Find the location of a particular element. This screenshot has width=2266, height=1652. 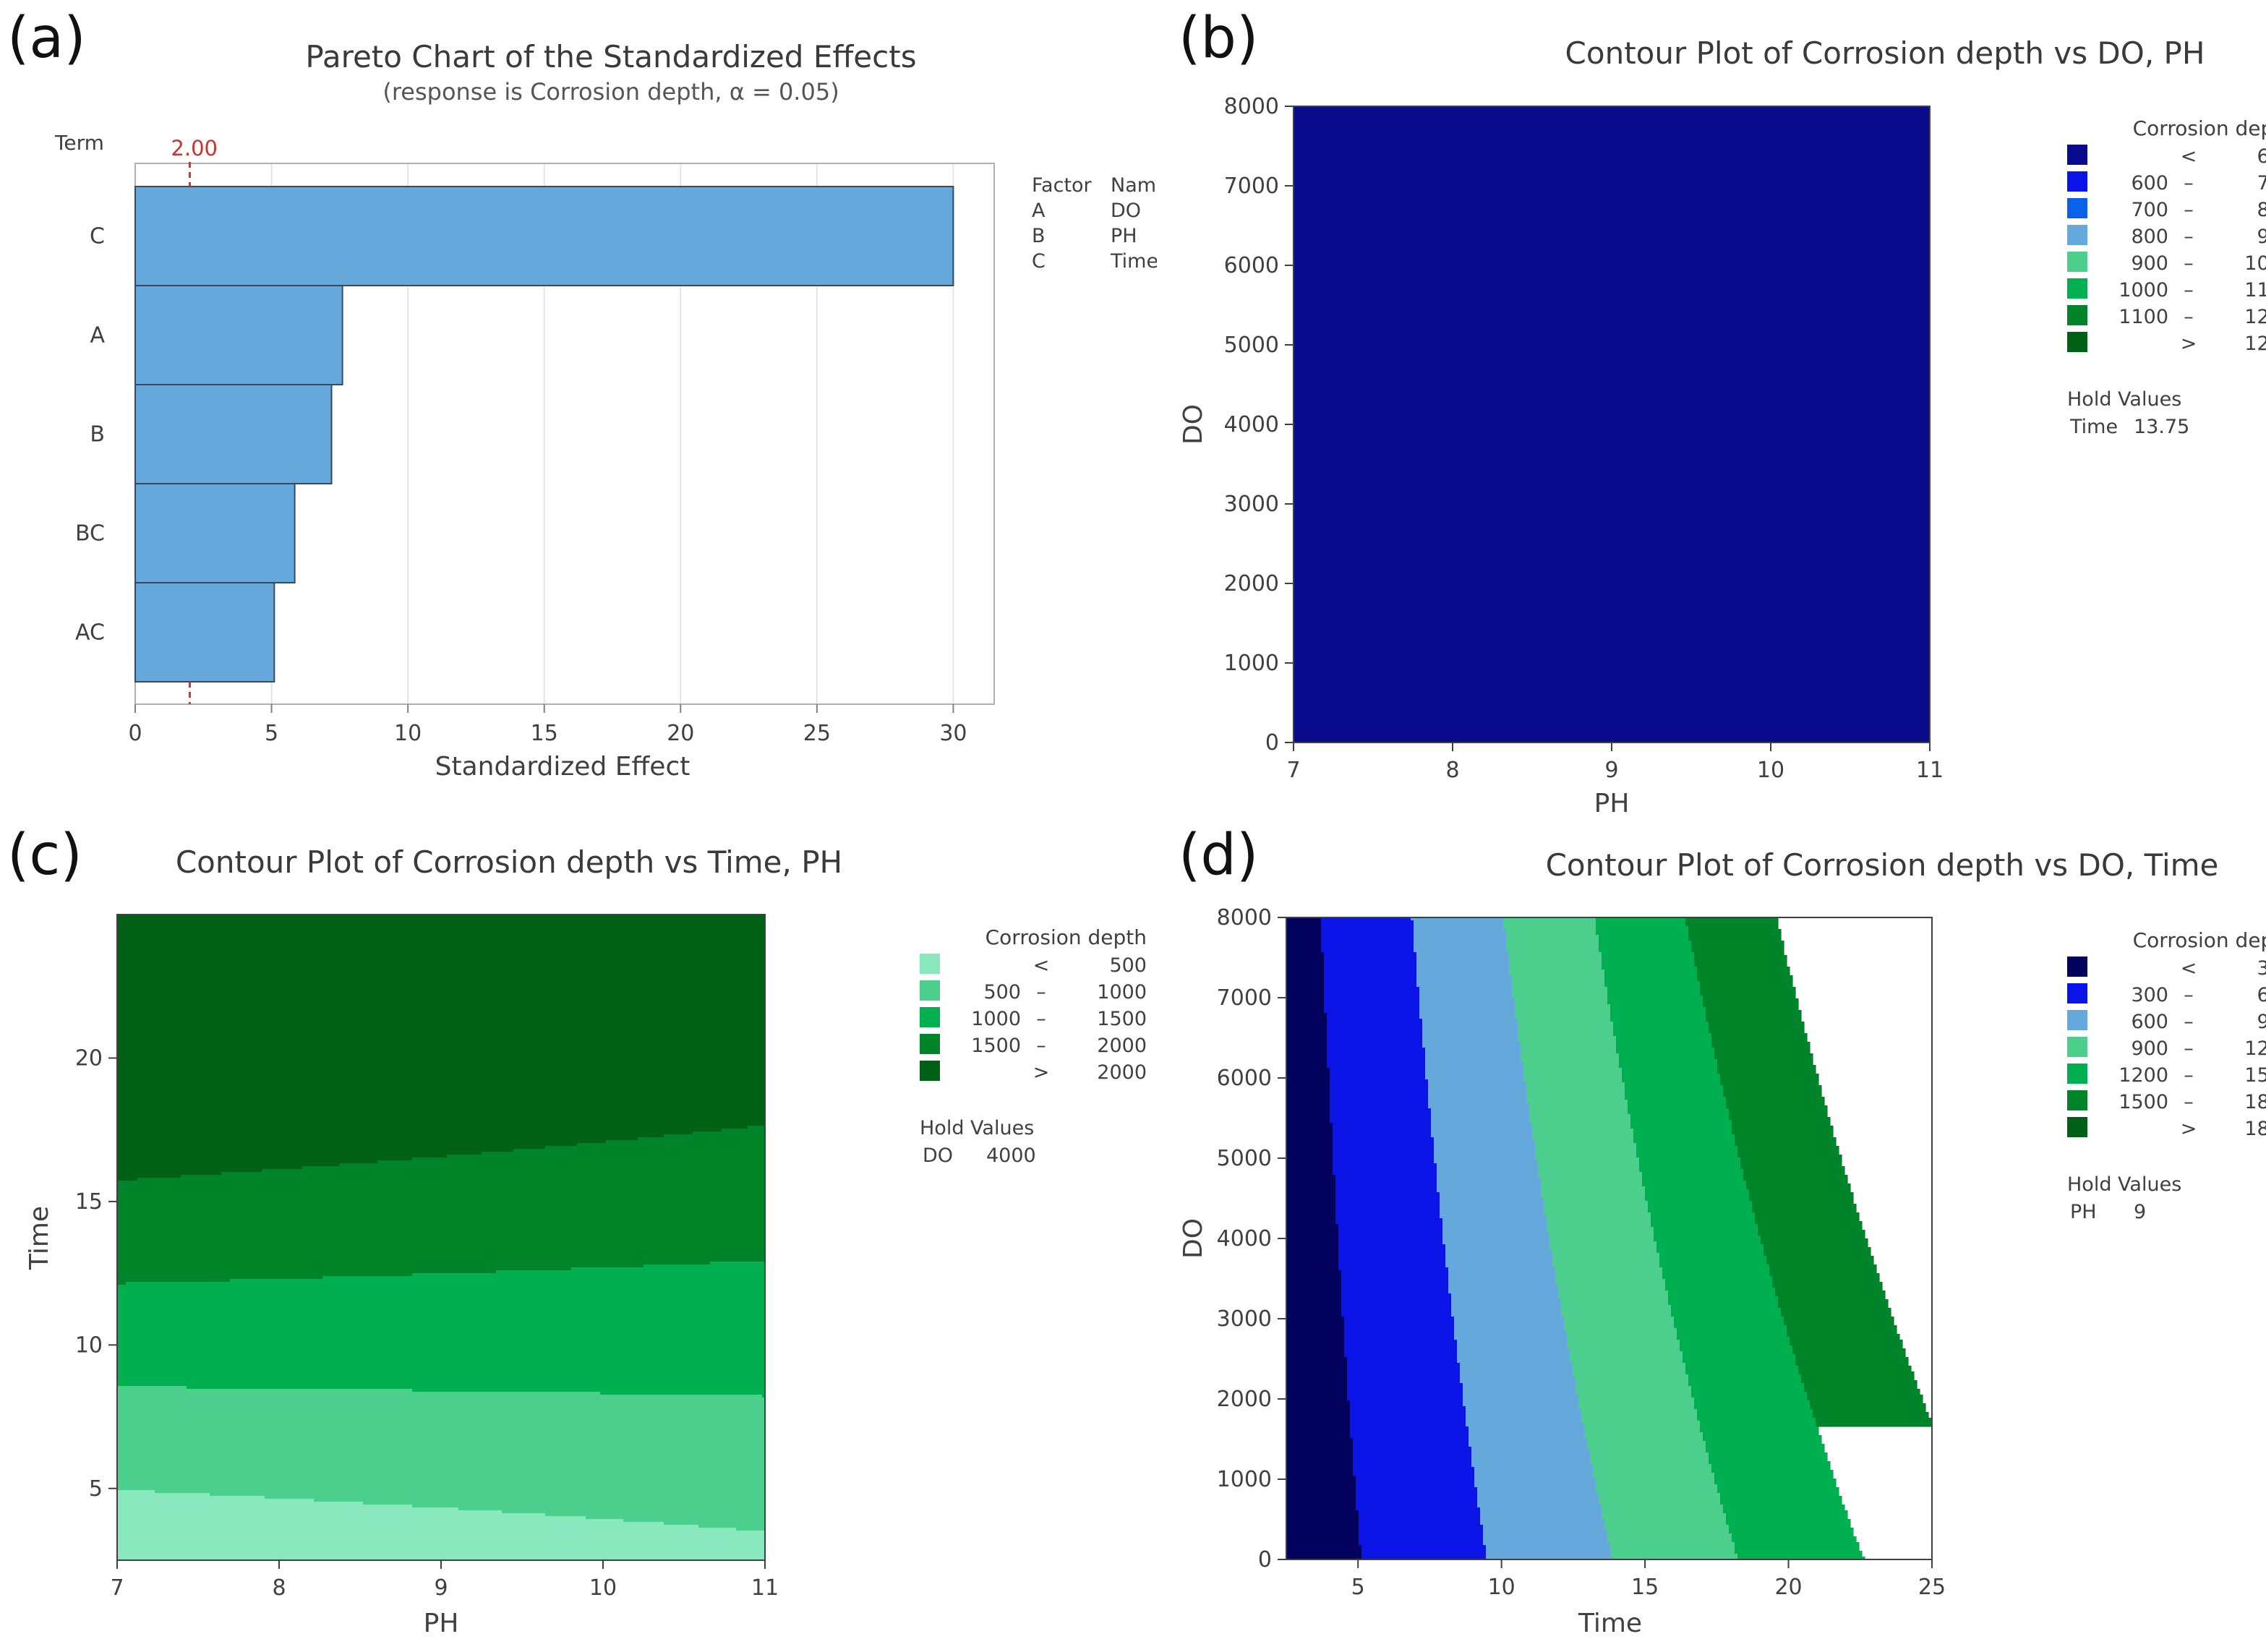

legend-dash-1: – is located at coordinates (1041, 992).